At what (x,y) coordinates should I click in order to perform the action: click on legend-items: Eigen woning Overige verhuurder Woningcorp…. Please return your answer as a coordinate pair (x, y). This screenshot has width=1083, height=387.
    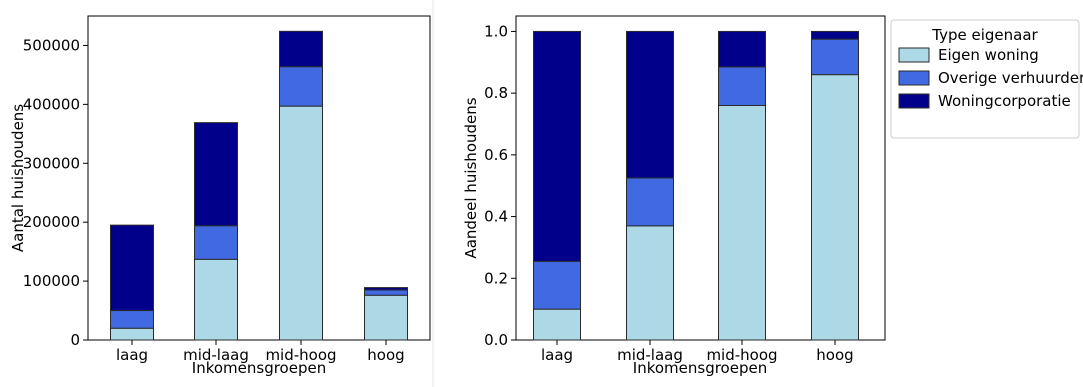
    Looking at the image, I should click on (990, 78).